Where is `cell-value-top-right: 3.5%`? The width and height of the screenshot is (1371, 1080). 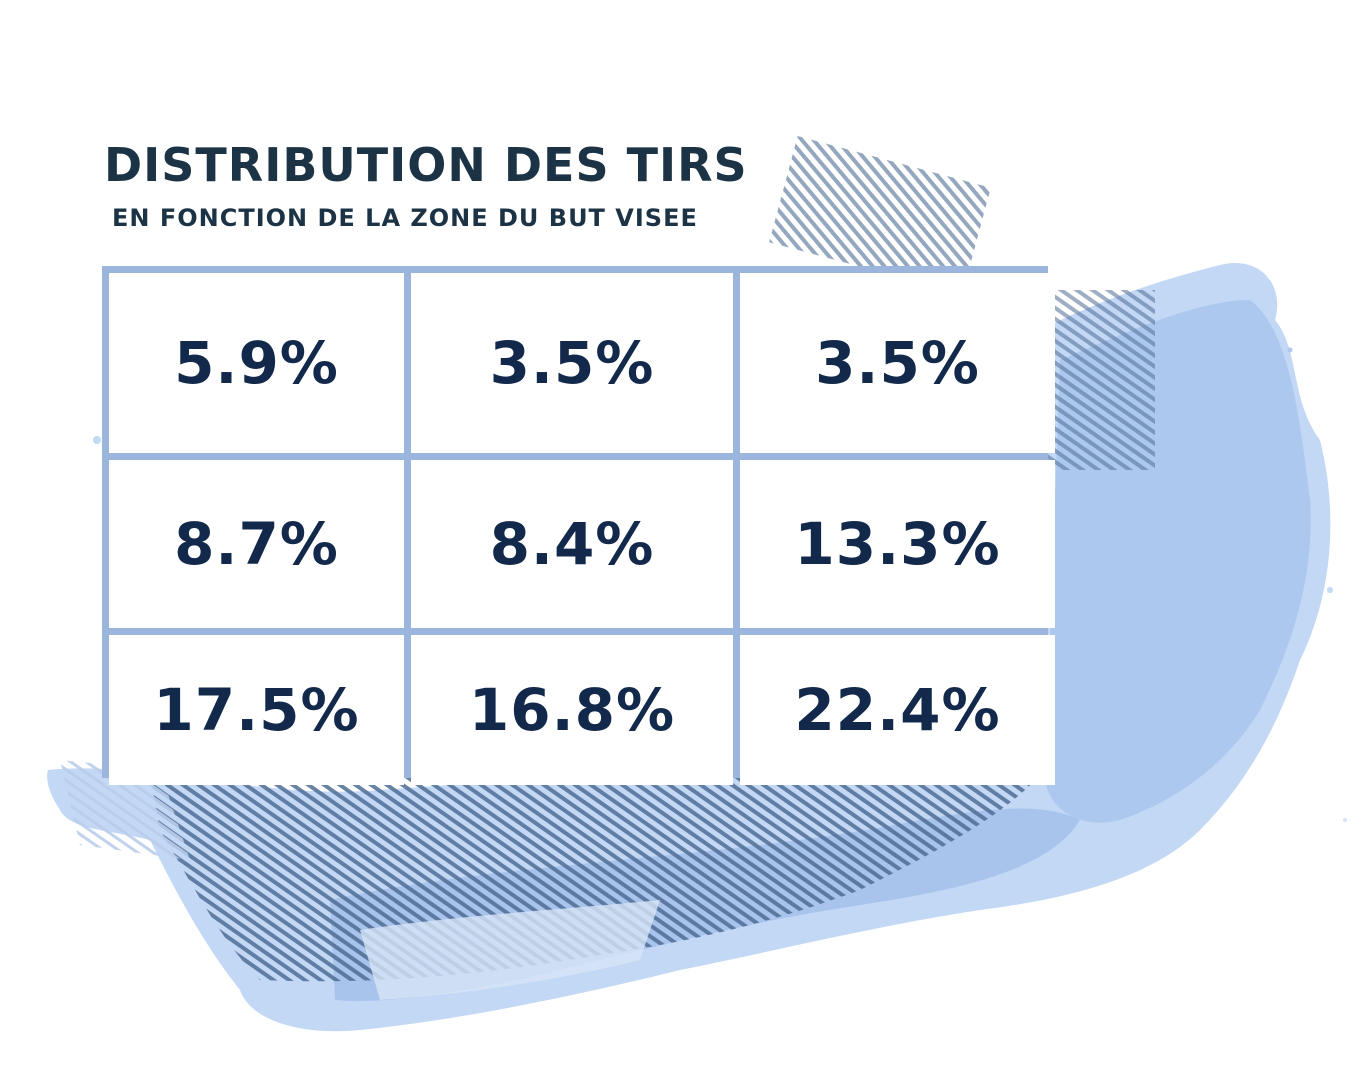
cell-value-top-right: 3.5% is located at coordinates (897, 363).